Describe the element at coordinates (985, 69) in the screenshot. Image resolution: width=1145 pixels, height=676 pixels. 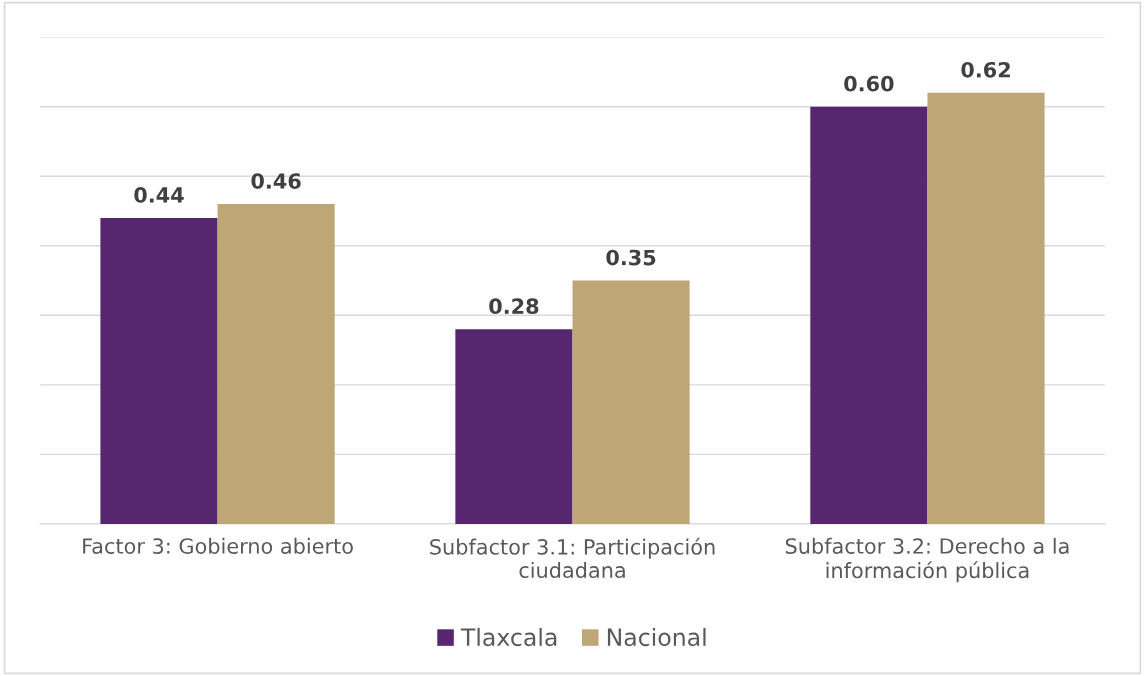
I see `data-label: 0.62` at that location.